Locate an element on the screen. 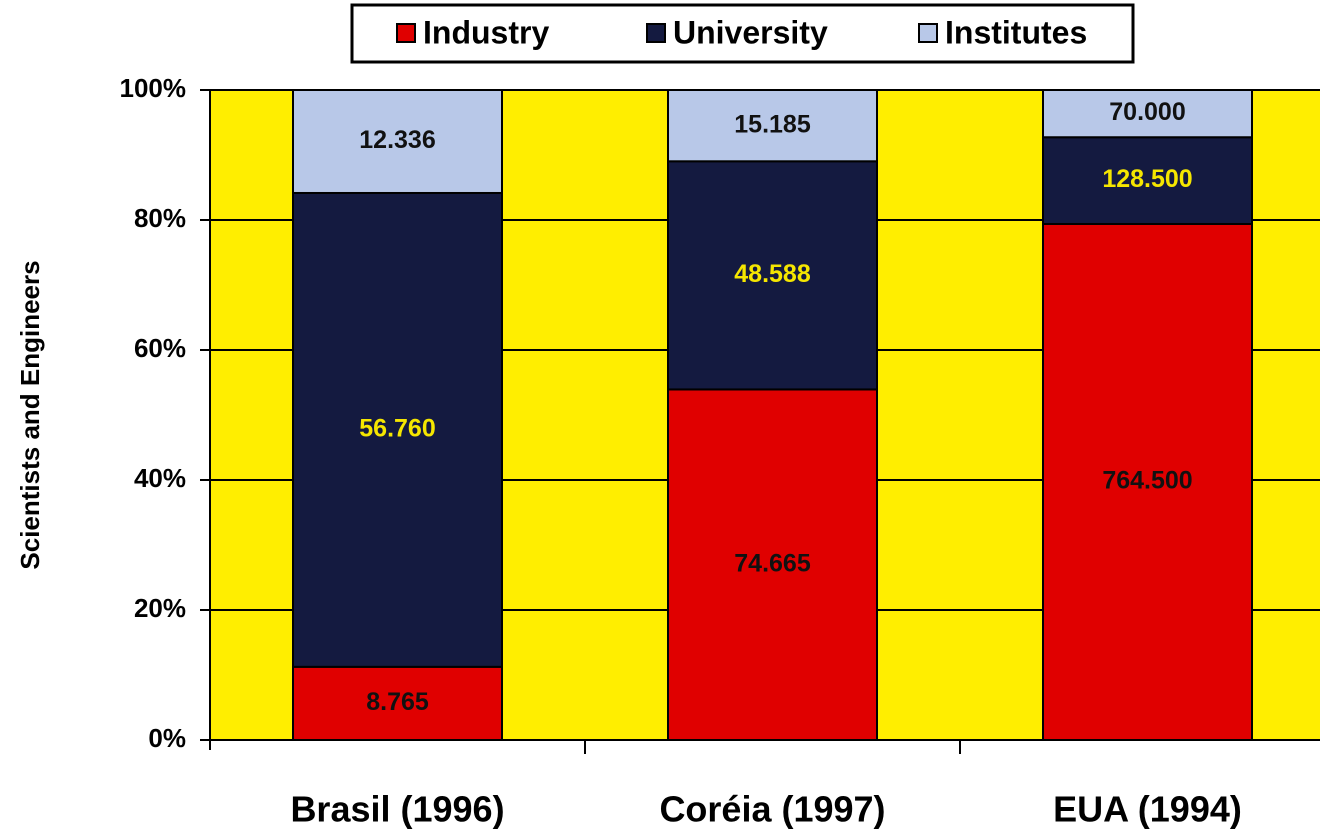  data-label: 48.588 is located at coordinates (772, 274).